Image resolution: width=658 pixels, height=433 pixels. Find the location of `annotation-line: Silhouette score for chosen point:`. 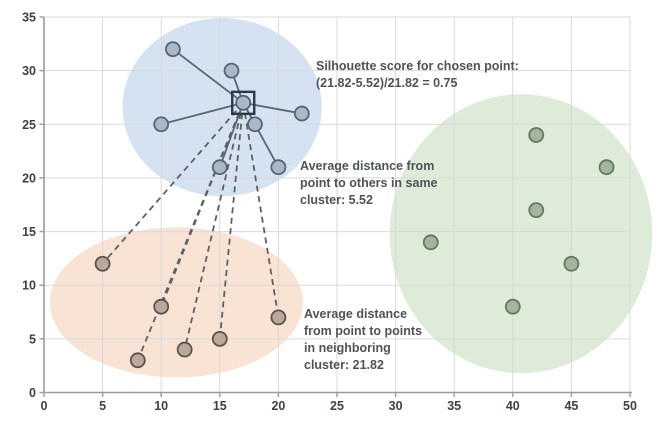

annotation-line: Silhouette score for chosen point: is located at coordinates (417, 66).